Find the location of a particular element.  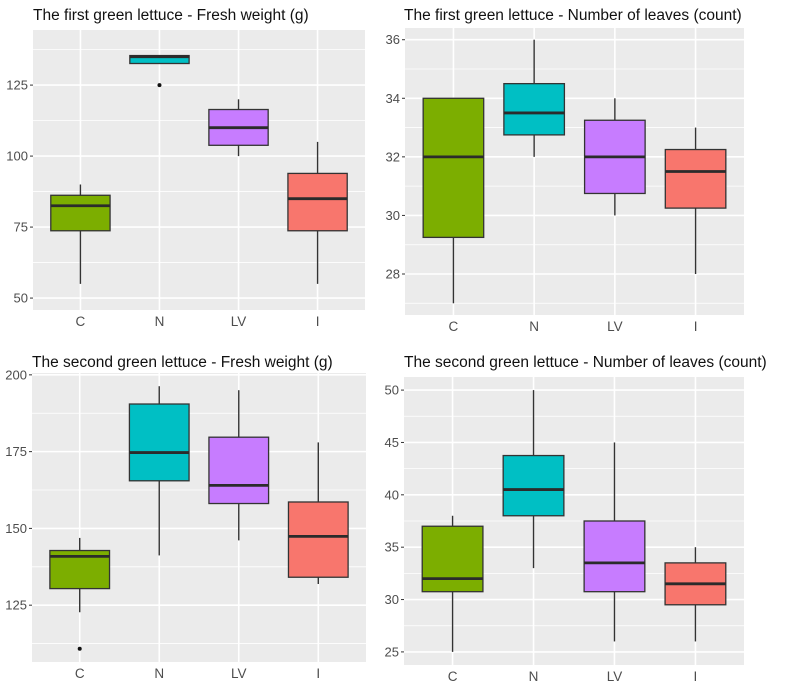

panel-4-y-tick-label: 45 is located at coordinates (392, 442).